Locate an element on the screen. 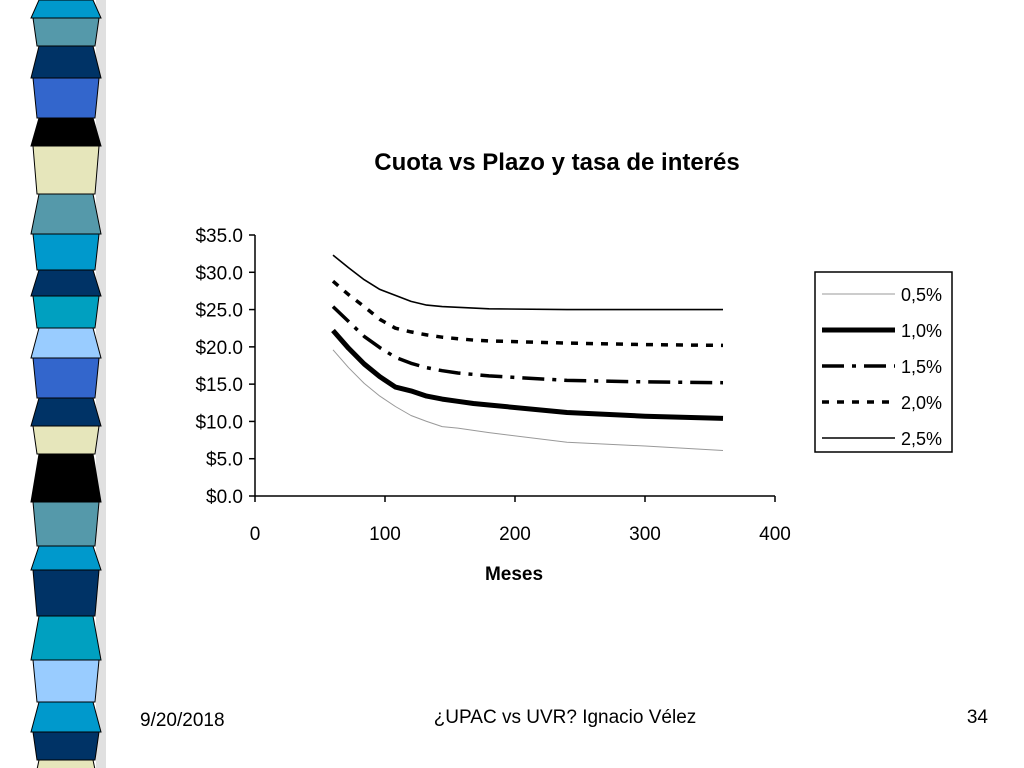 This screenshot has width=1024, height=768. stripe-shadow is located at coordinates (101, 384).